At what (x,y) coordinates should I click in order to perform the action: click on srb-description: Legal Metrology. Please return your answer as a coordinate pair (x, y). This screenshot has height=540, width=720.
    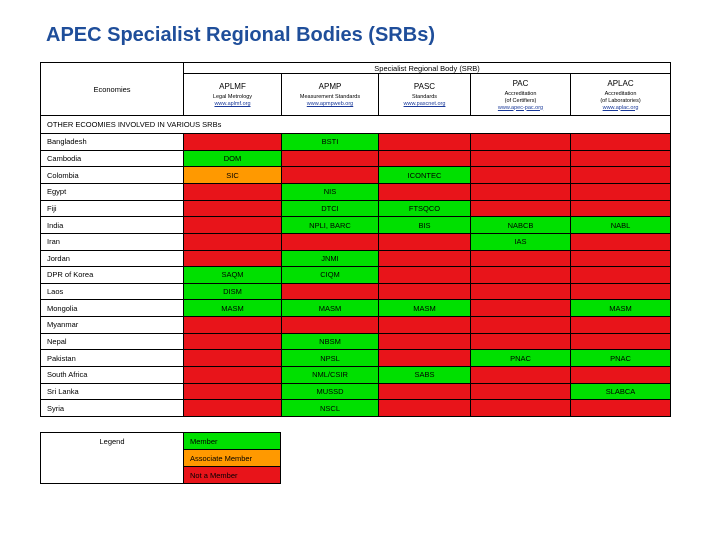
    Looking at the image, I should click on (232, 97).